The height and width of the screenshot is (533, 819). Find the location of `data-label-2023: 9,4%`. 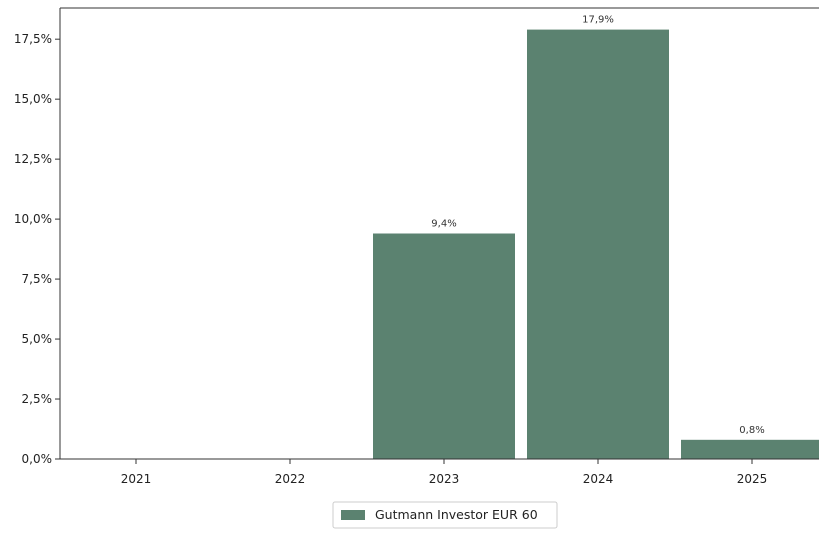

data-label-2023: 9,4% is located at coordinates (443, 224).